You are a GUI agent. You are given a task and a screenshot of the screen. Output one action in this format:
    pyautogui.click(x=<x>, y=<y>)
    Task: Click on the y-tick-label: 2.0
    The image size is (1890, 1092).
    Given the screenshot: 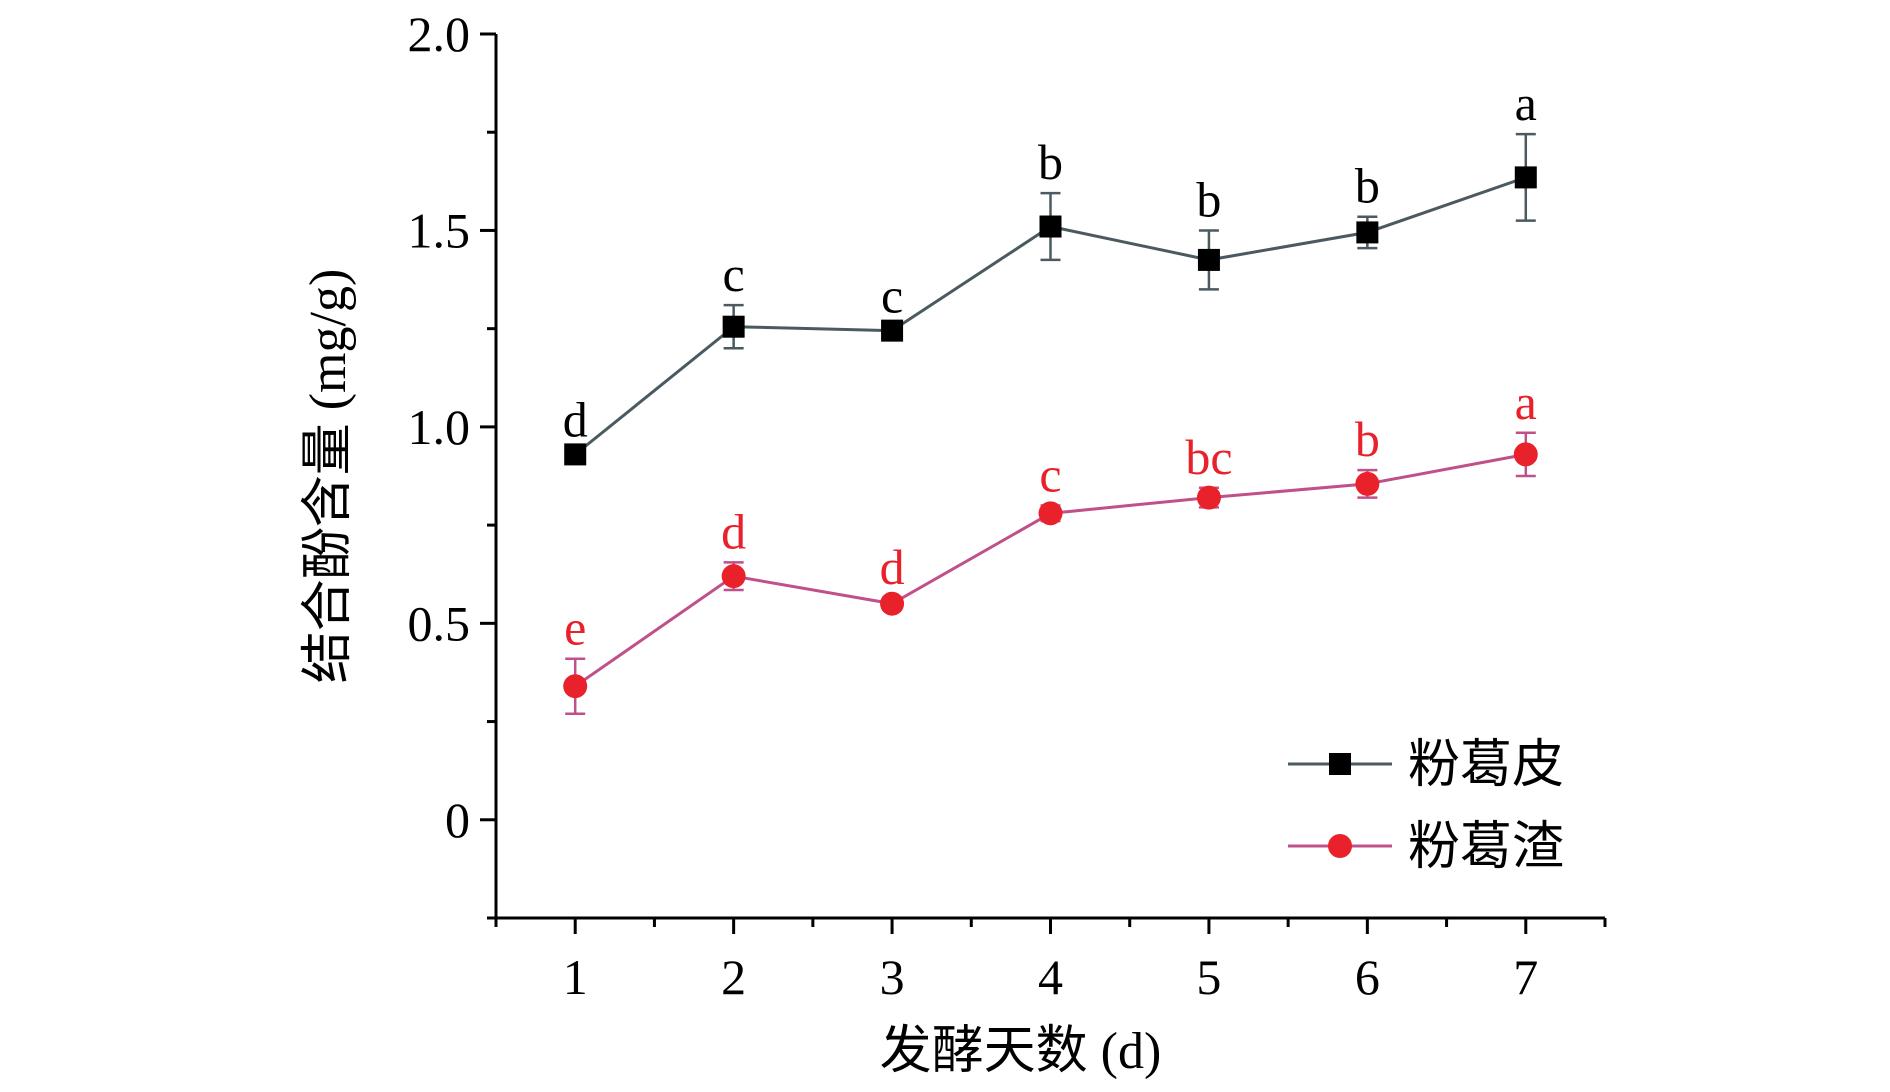 What is the action you would take?
    pyautogui.click(x=439, y=34)
    